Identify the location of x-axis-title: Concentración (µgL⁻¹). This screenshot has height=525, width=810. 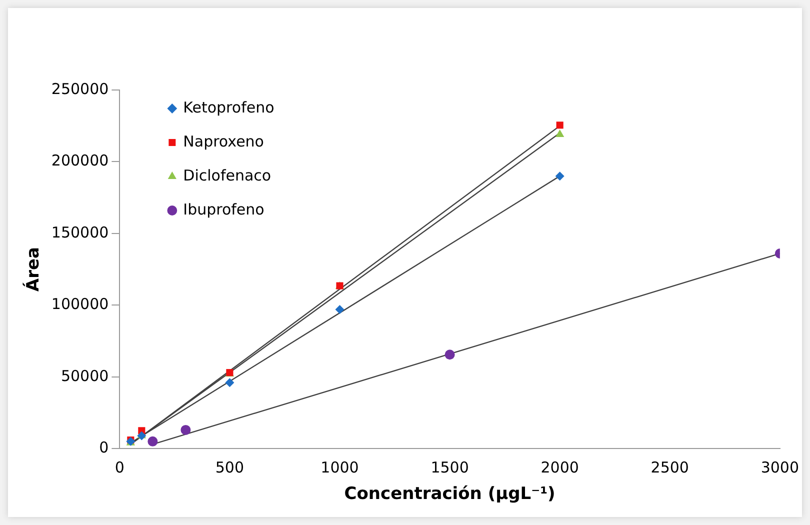
(450, 494).